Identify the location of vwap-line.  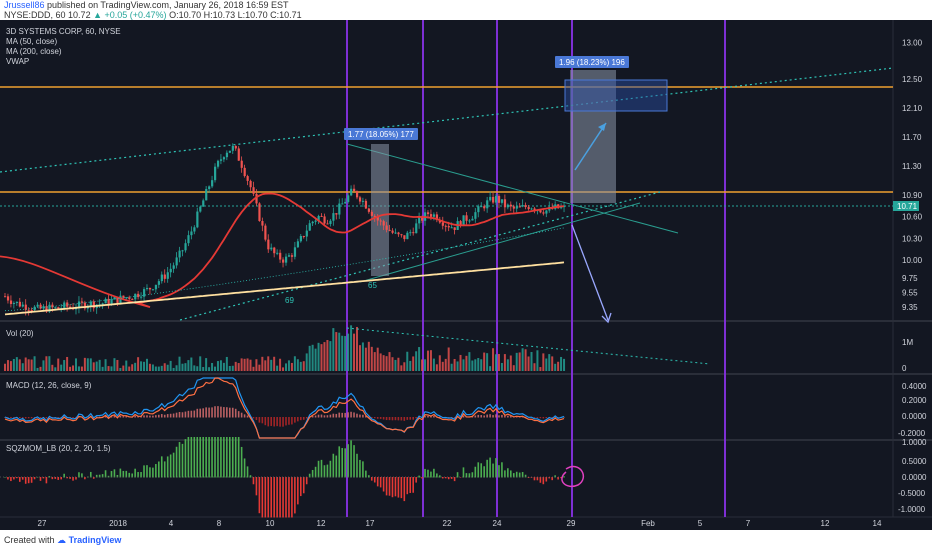
(284, 269).